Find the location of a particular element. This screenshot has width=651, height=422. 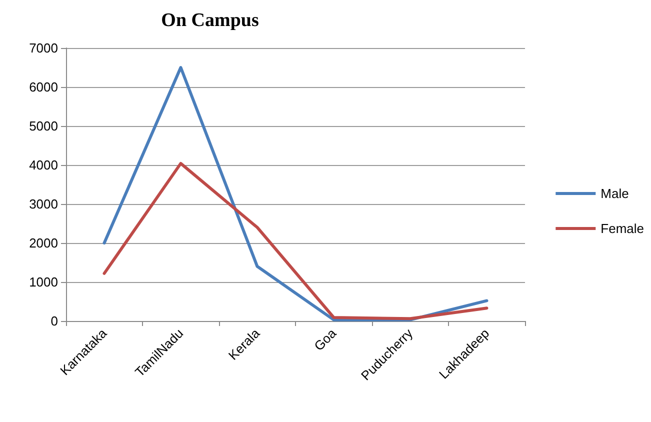

y-tick-label: 2000 is located at coordinates (43, 243).